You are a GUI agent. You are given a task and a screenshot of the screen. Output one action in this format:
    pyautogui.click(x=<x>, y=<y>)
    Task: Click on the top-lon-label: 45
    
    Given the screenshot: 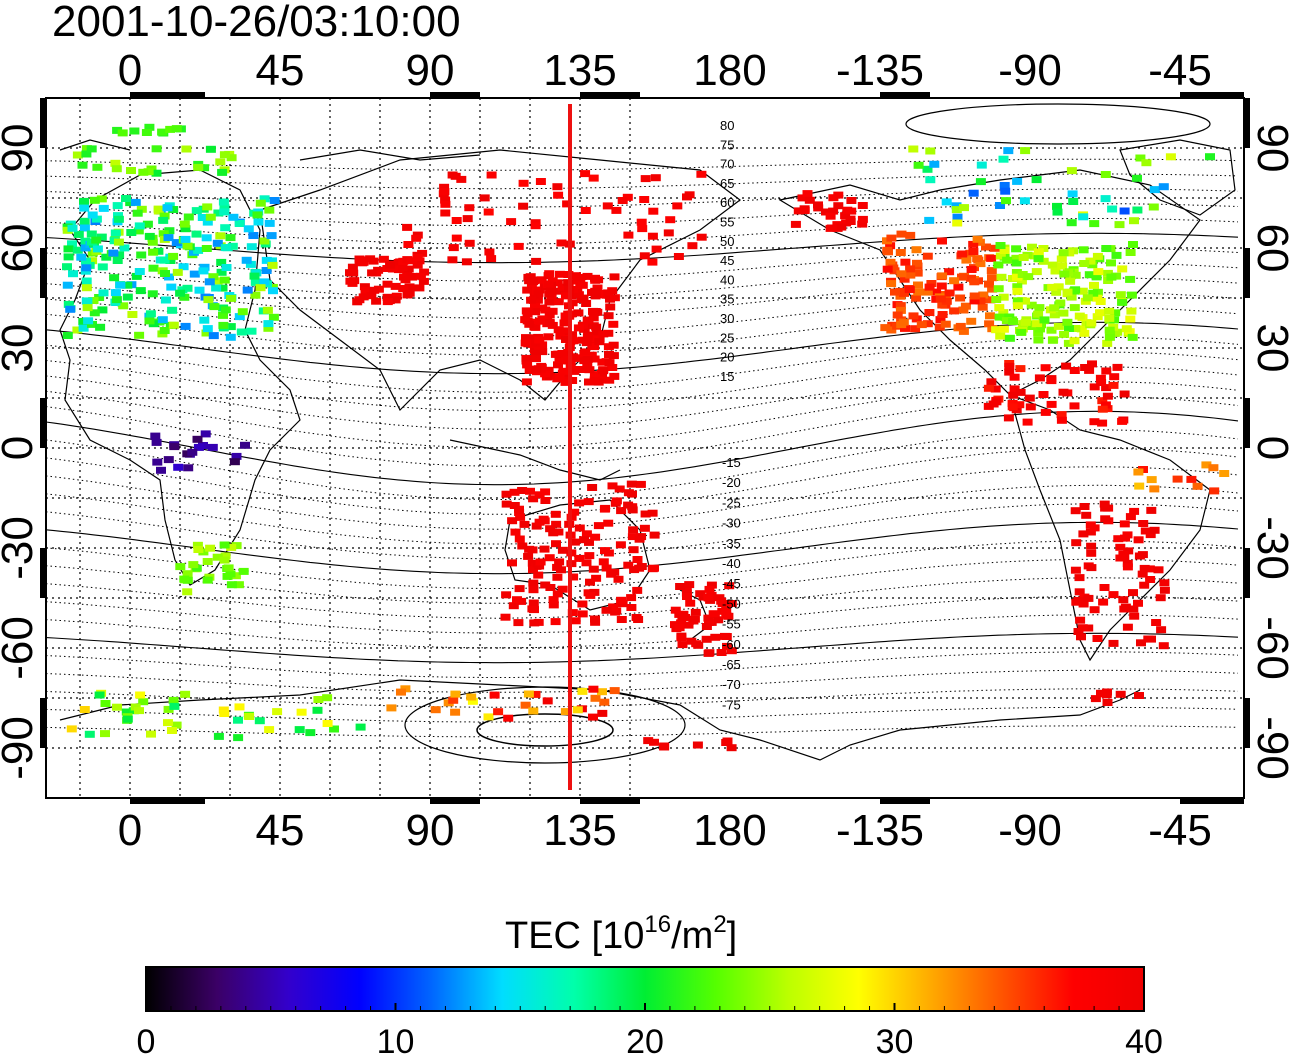 What is the action you would take?
    pyautogui.click(x=280, y=70)
    